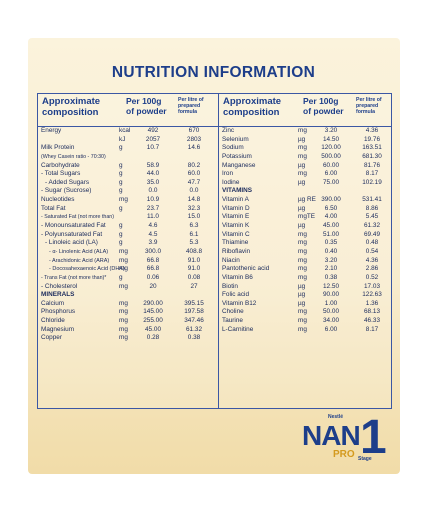  I want to click on table-row: - Saturated Fat (not more than) 11.0 15.0, so click(128, 217).